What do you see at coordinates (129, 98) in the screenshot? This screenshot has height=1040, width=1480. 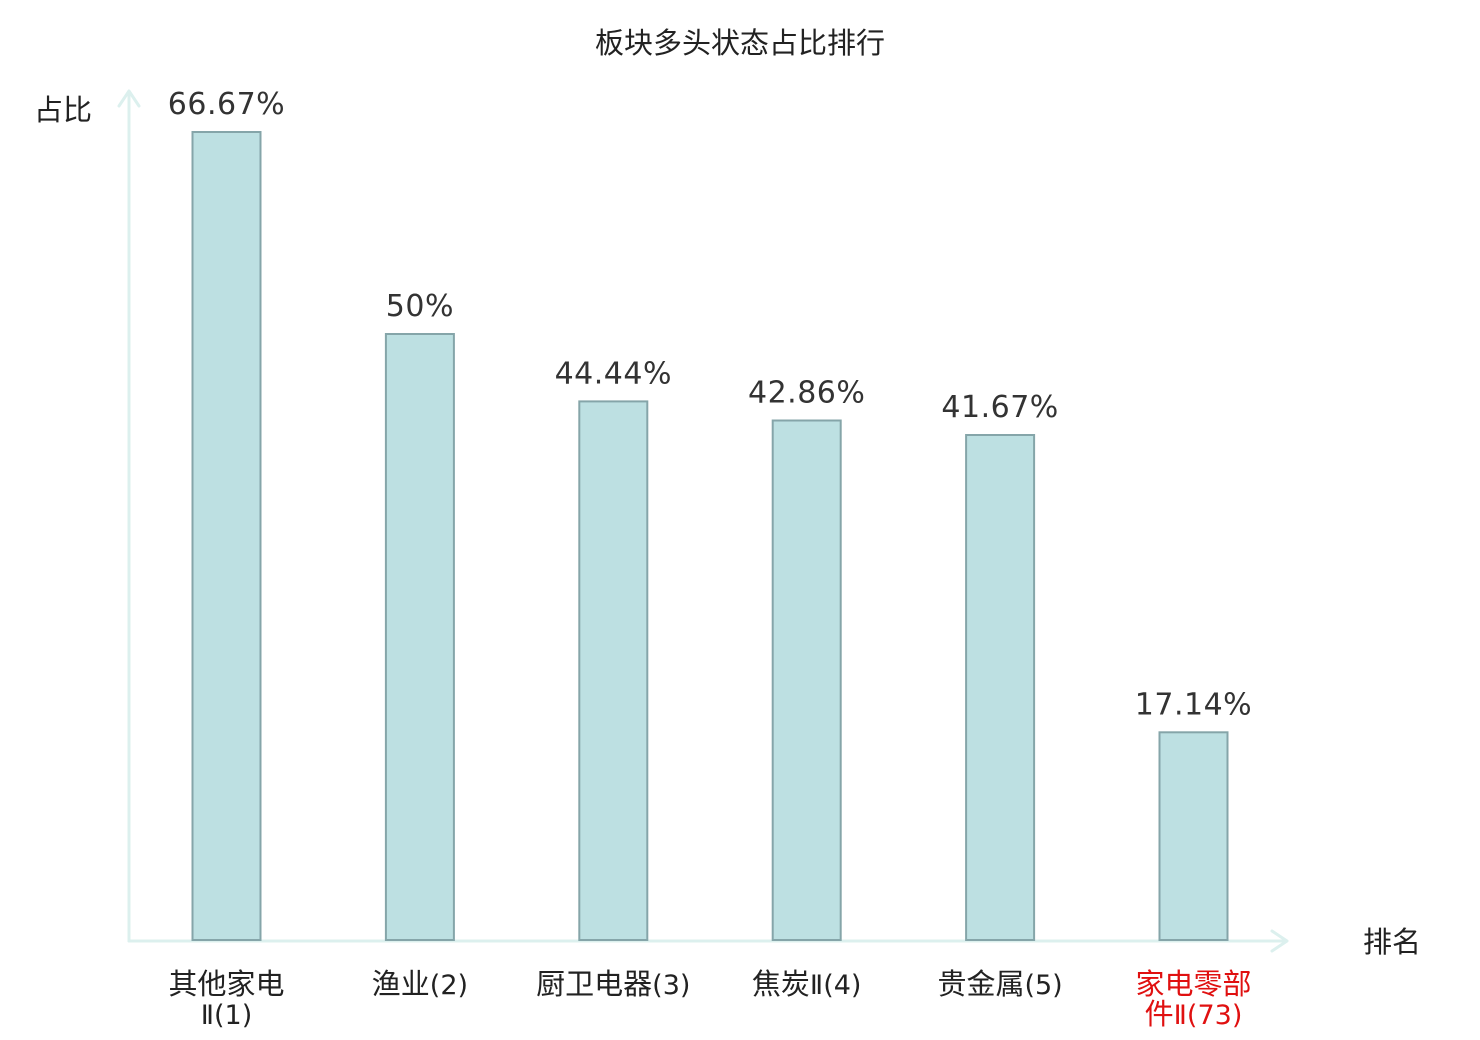 I see `y-axis-arrow` at bounding box center [129, 98].